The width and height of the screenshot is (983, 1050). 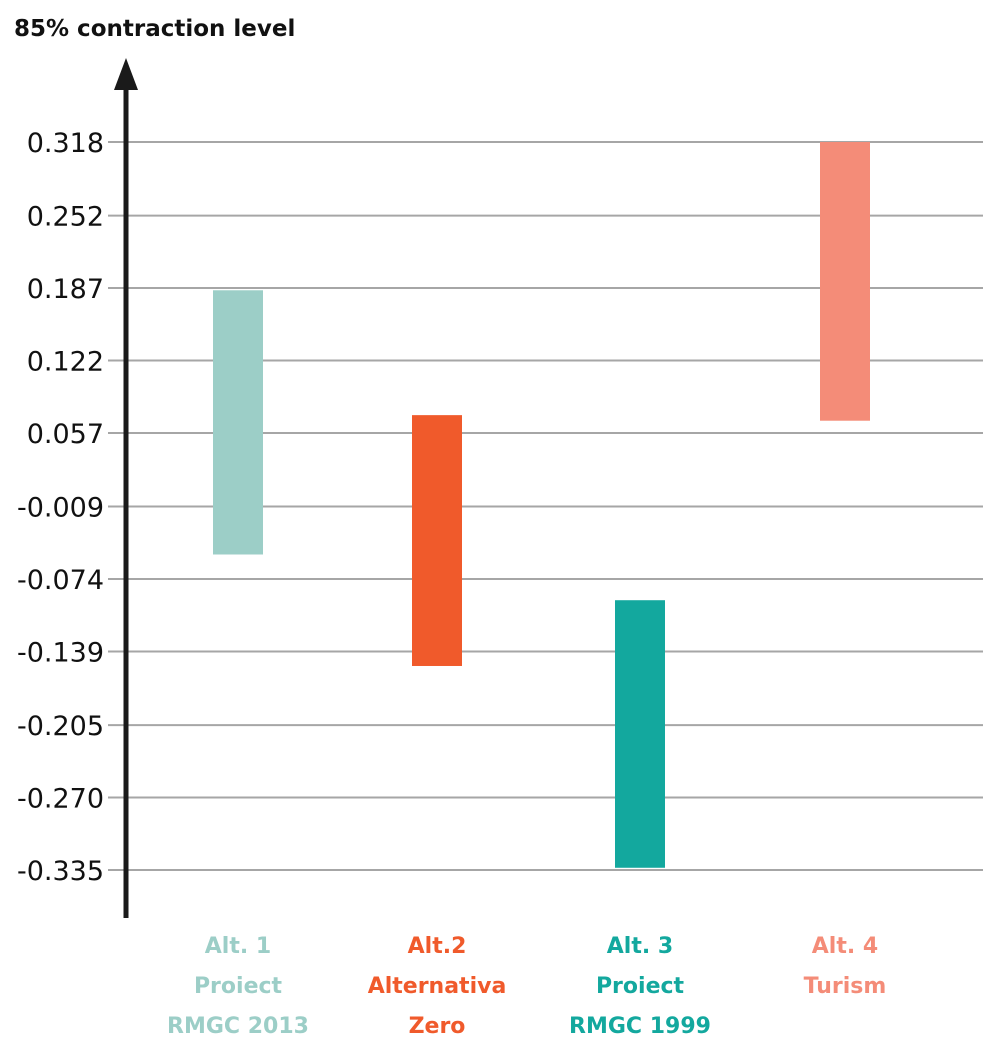 What do you see at coordinates (65, 217) in the screenshot?
I see `y-tick-label: 0.252` at bounding box center [65, 217].